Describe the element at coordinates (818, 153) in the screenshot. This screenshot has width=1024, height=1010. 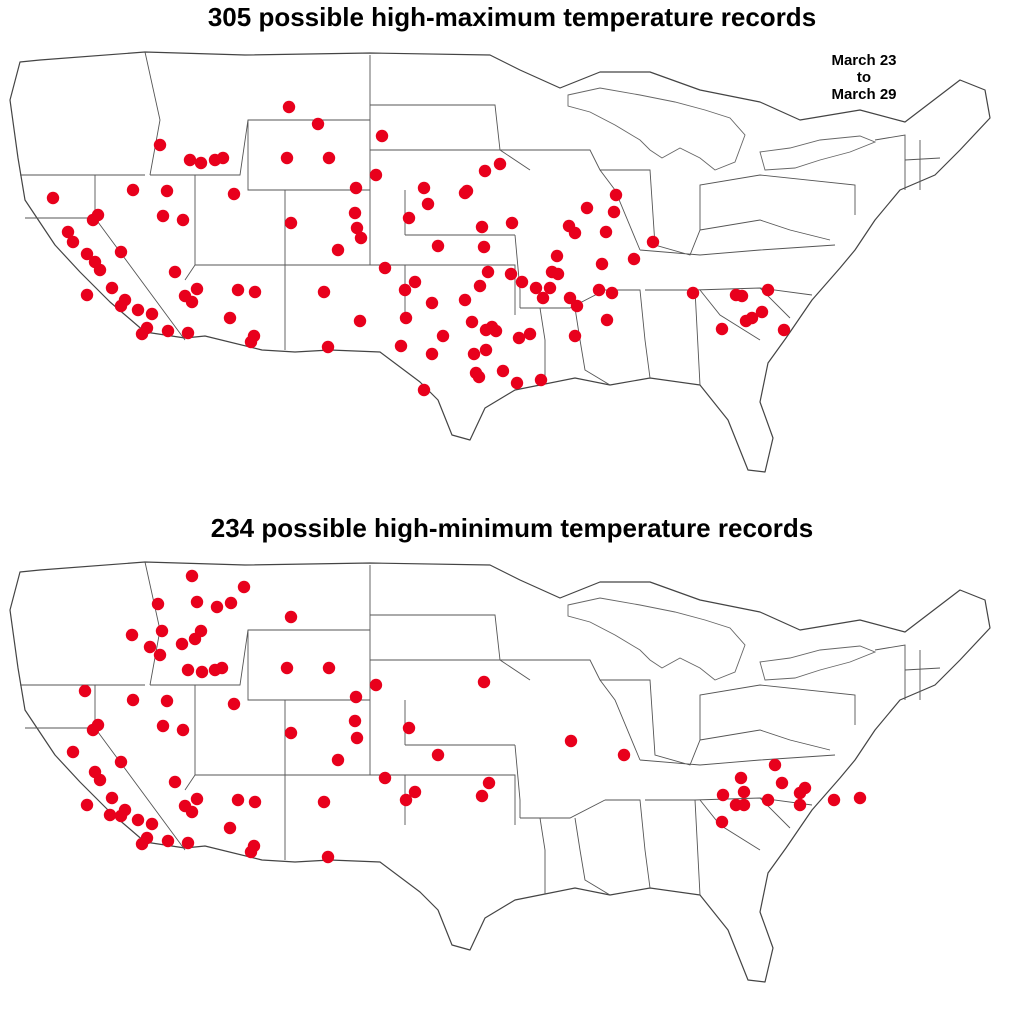
I see `lake-erie-ontario` at that location.